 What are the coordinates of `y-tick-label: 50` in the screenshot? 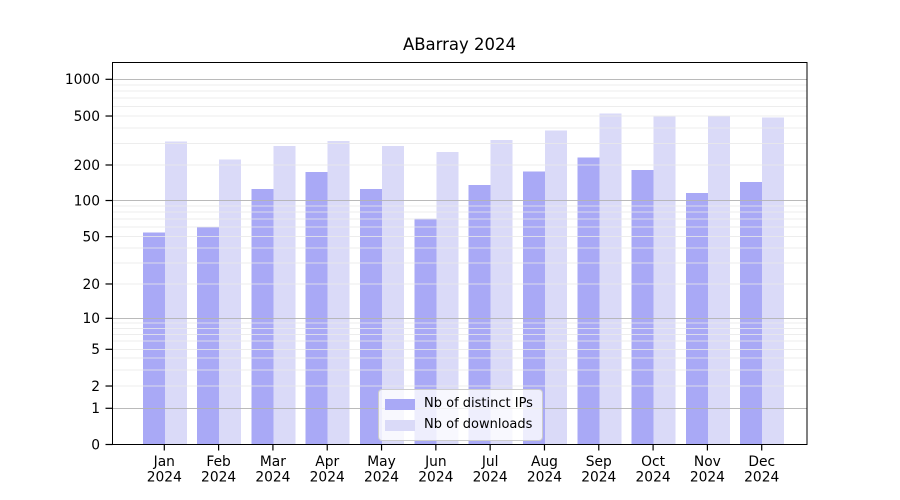 It's located at (91, 237).